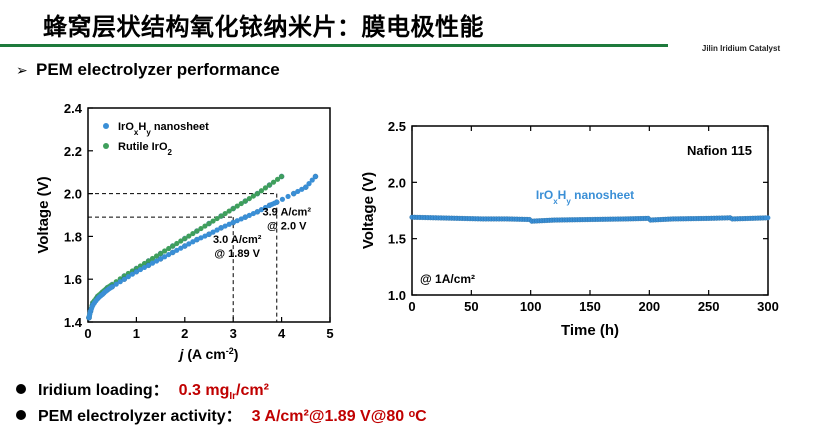 This screenshot has width=814, height=427. What do you see at coordinates (73, 108) in the screenshot?
I see `chart1-ytick-label: 2.4` at bounding box center [73, 108].